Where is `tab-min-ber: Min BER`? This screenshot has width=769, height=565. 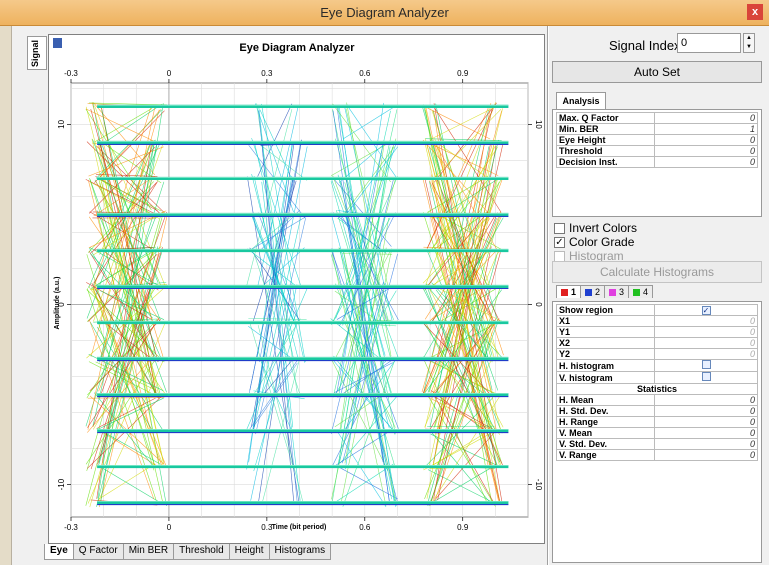 tab-min-ber: Min BER is located at coordinates (148, 552).